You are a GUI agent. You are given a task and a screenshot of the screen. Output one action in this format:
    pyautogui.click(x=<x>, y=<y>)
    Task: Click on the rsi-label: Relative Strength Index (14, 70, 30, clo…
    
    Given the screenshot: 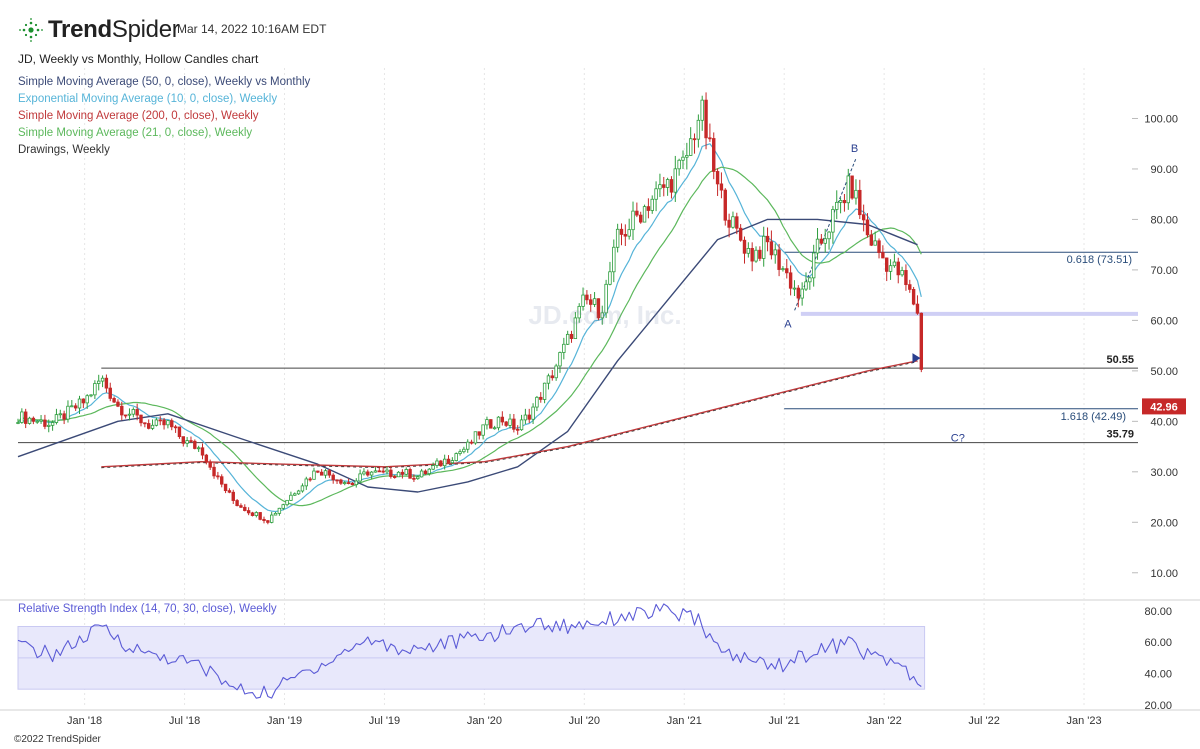 What is the action you would take?
    pyautogui.click(x=147, y=609)
    